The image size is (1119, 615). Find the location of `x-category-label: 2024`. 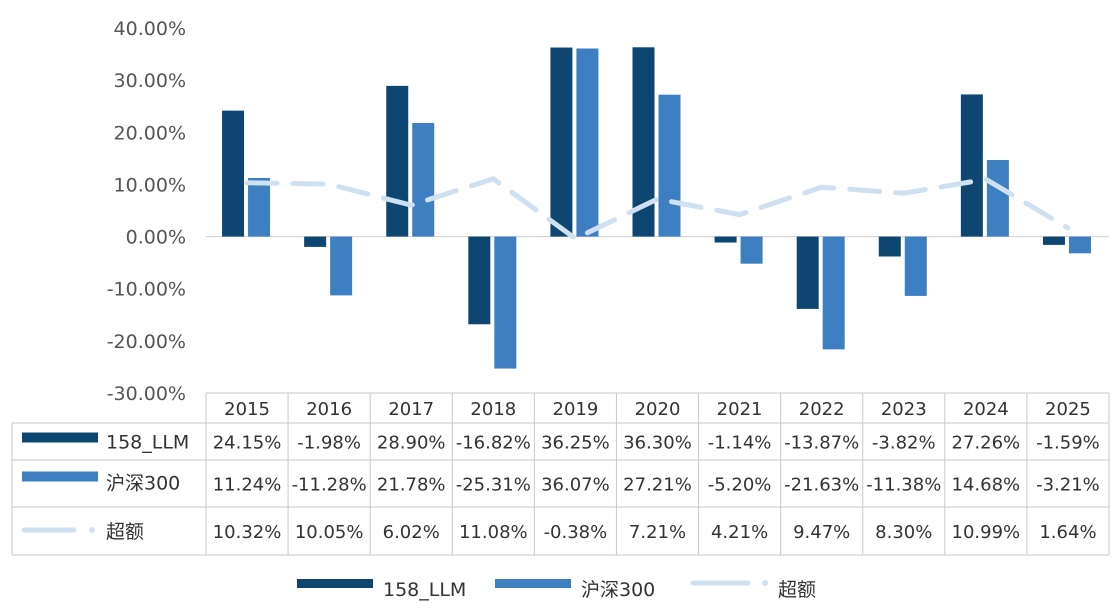

x-category-label: 2024 is located at coordinates (986, 409).